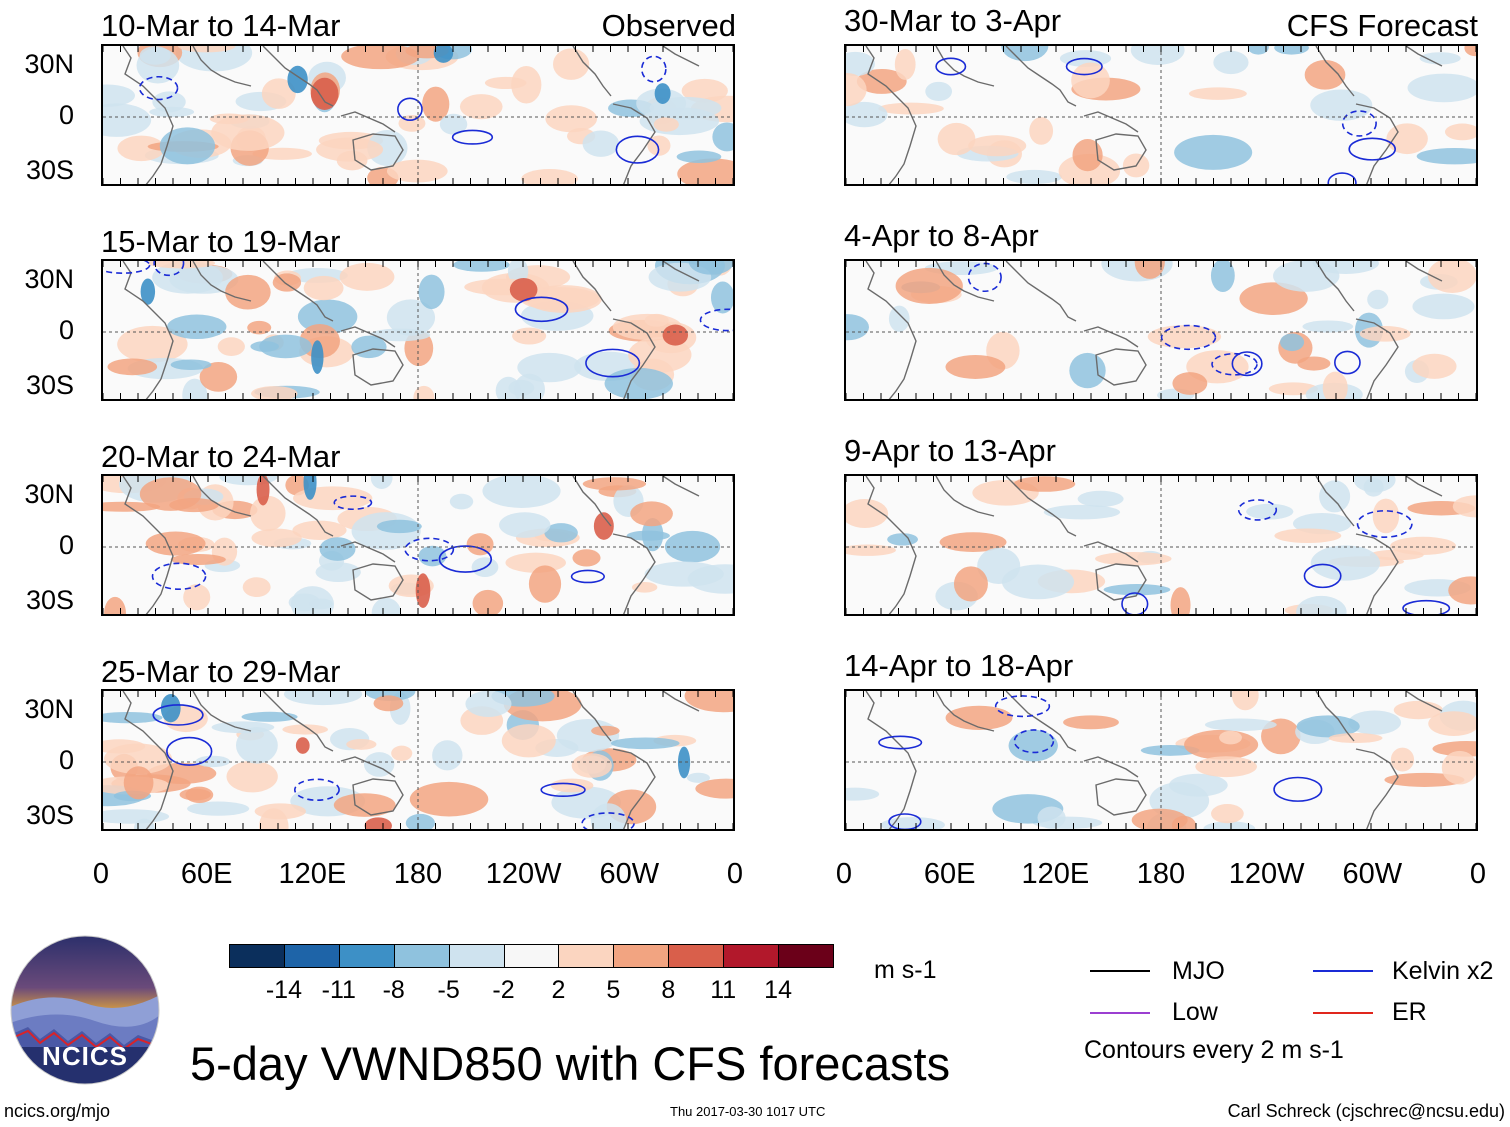 The image size is (1510, 1127). What do you see at coordinates (1409, 1012) in the screenshot?
I see `legend-label-er: ER` at bounding box center [1409, 1012].